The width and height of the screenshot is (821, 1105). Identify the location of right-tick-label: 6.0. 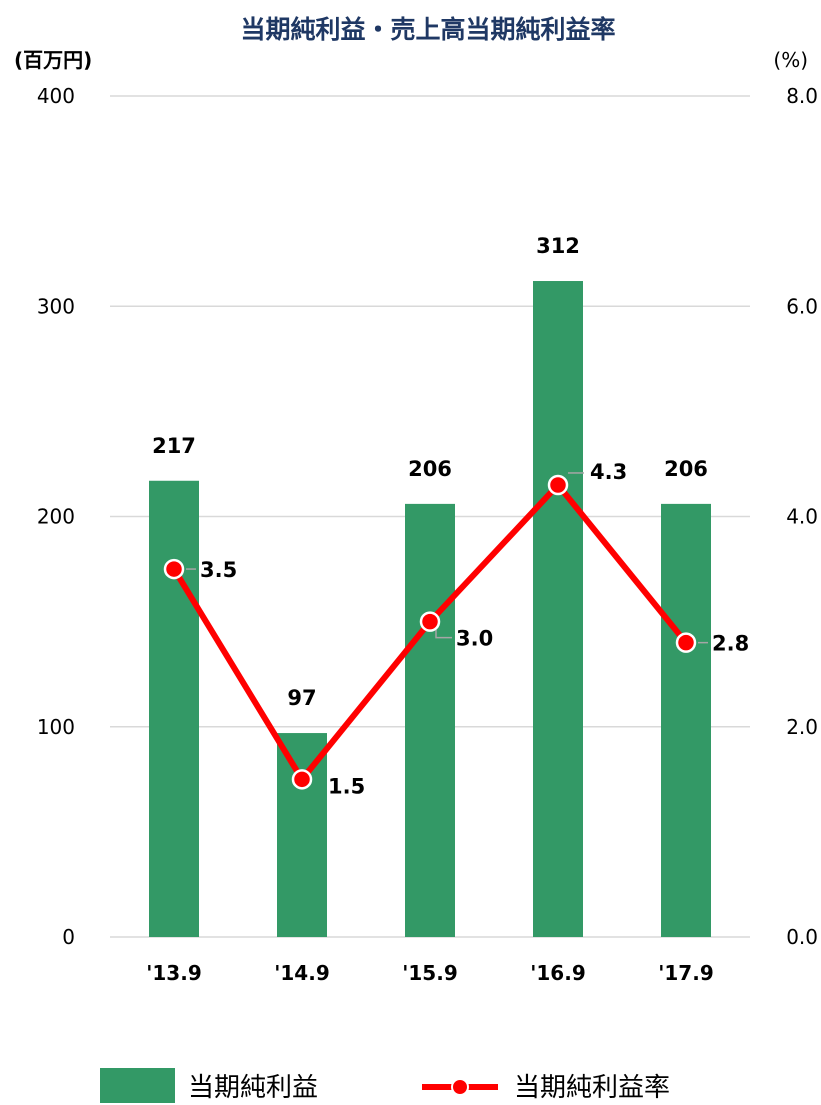
(802, 306).